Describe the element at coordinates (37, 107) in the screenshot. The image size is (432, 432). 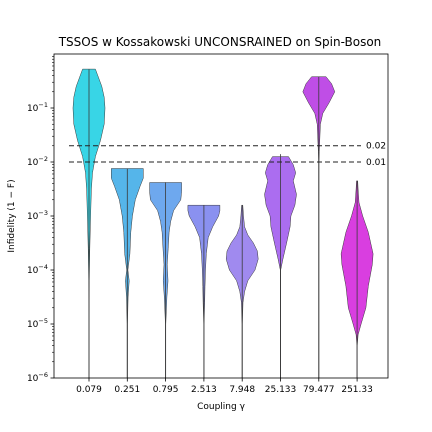
I see `y-tick-label: 10⁻¹` at that location.